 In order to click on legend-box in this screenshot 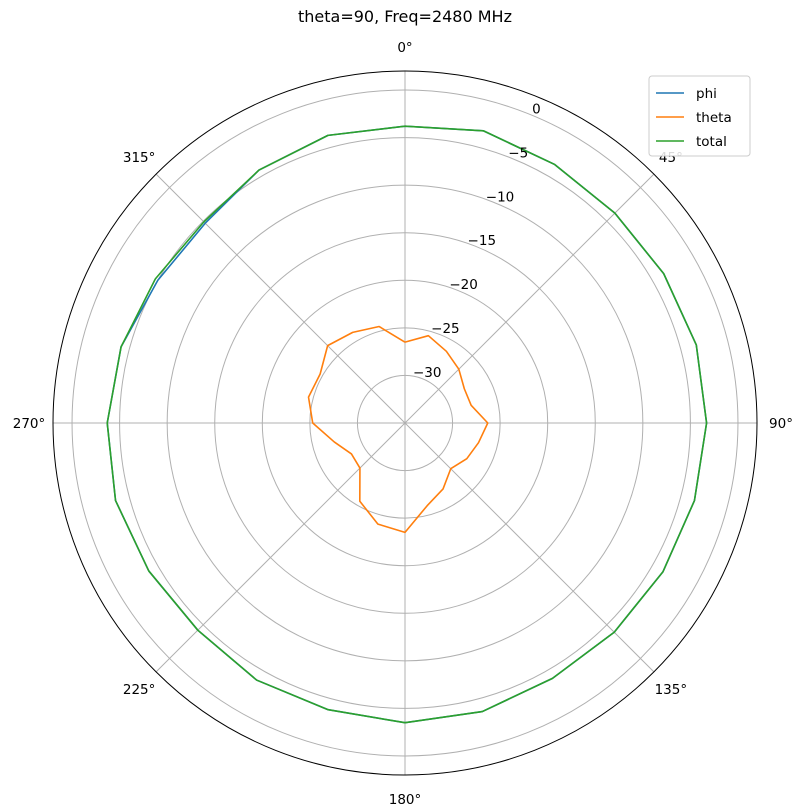, I will do `click(699, 116)`.